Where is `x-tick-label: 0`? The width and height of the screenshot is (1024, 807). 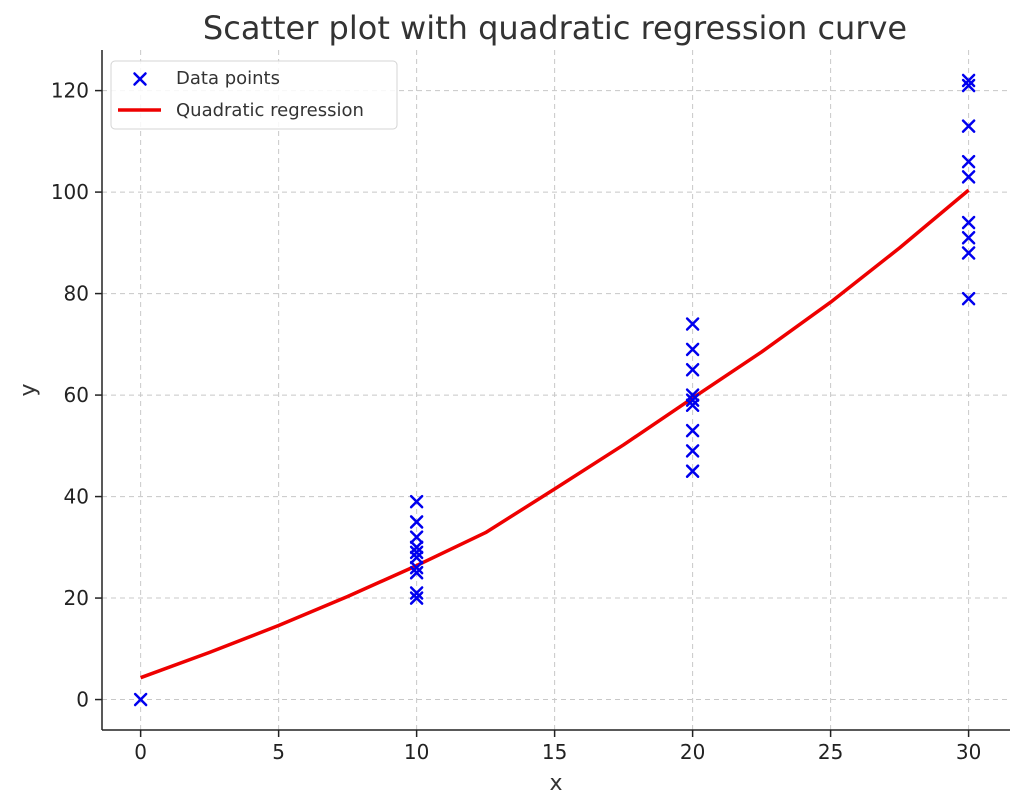 x-tick-label: 0 is located at coordinates (140, 752).